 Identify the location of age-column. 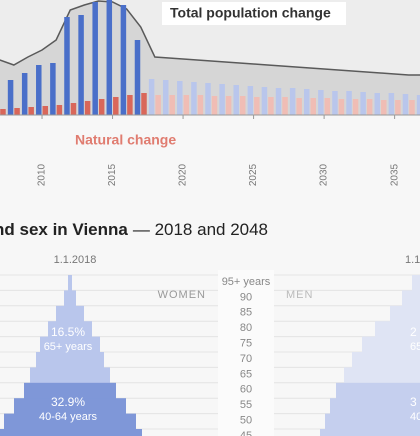
(246, 353).